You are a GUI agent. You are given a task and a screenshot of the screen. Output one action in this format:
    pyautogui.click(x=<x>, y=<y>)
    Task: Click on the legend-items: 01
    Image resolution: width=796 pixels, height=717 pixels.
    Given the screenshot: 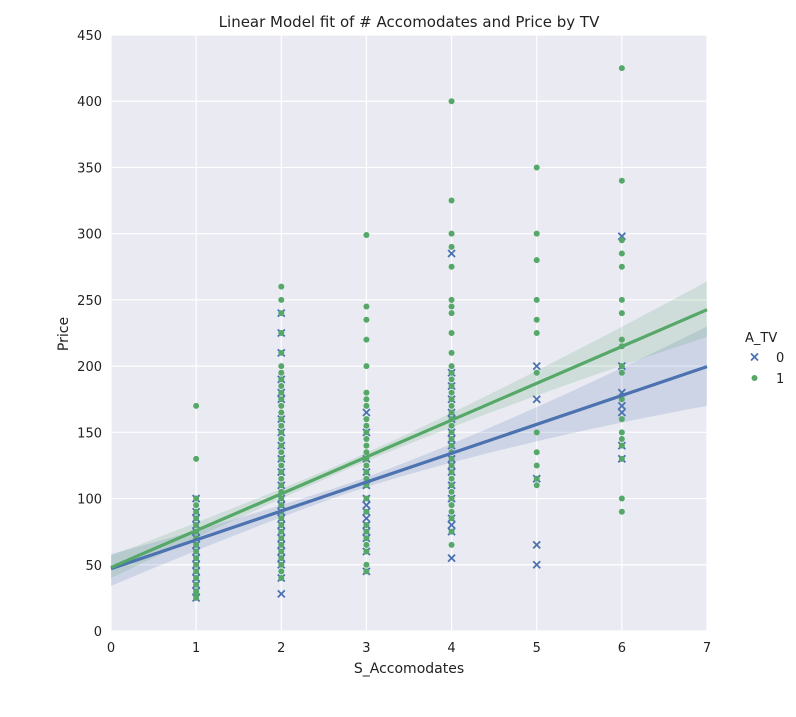 What is the action you would take?
    pyautogui.click(x=767, y=369)
    